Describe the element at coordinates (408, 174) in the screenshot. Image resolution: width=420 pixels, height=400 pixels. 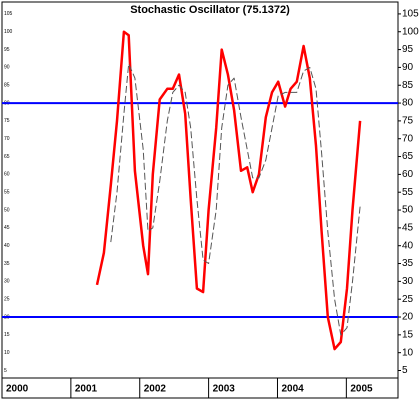
I see `y-tick-label: 60` at that location.